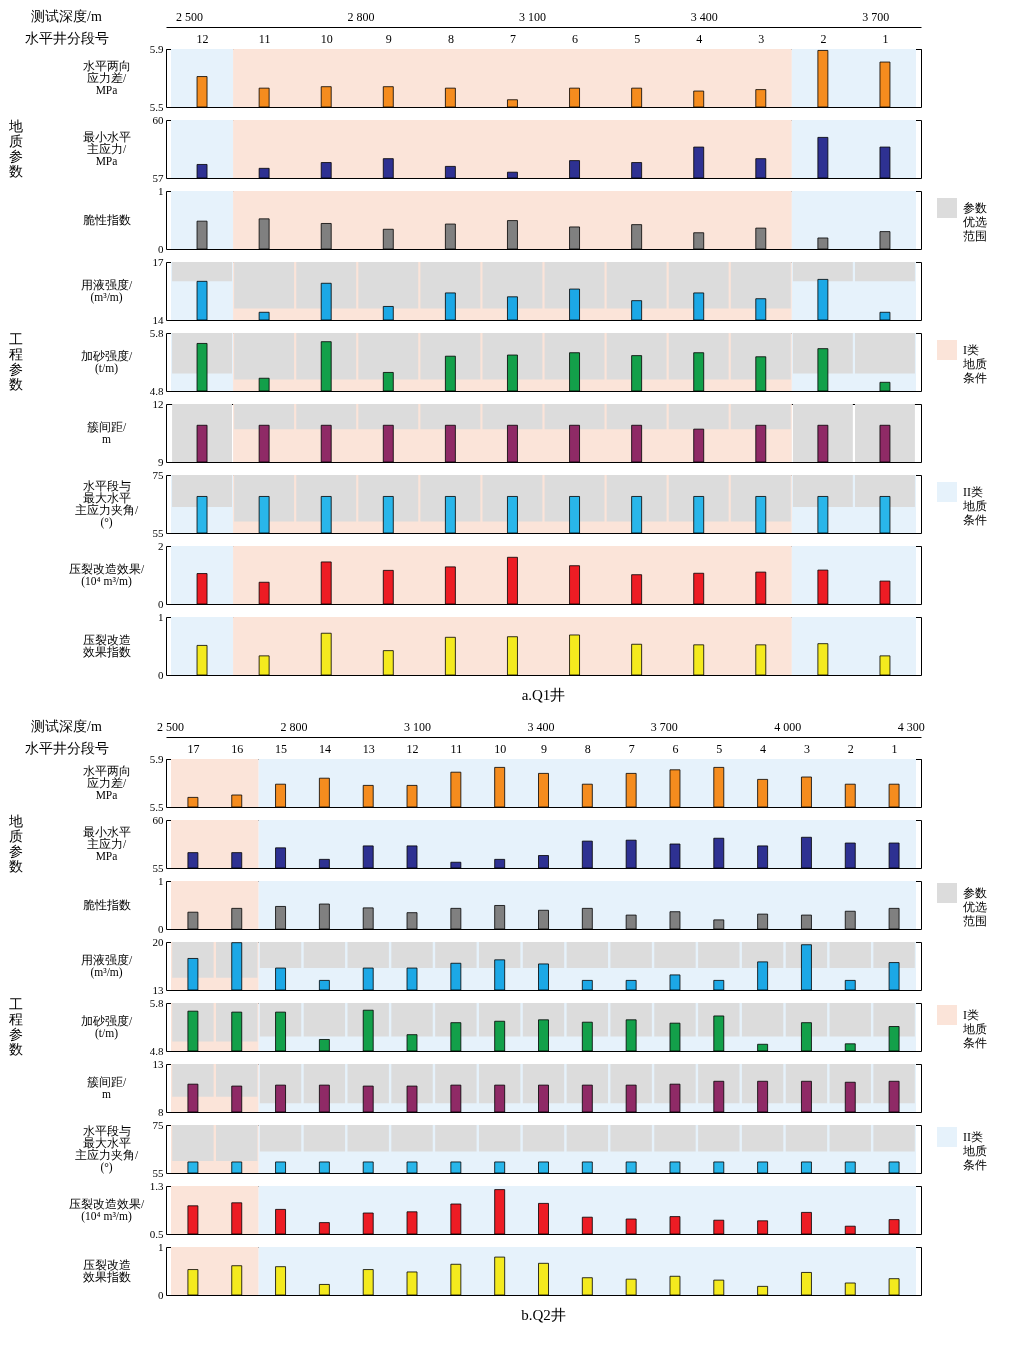  Describe the element at coordinates (158, 319) in the screenshot. I see `y-tick-label: 14` at that location.